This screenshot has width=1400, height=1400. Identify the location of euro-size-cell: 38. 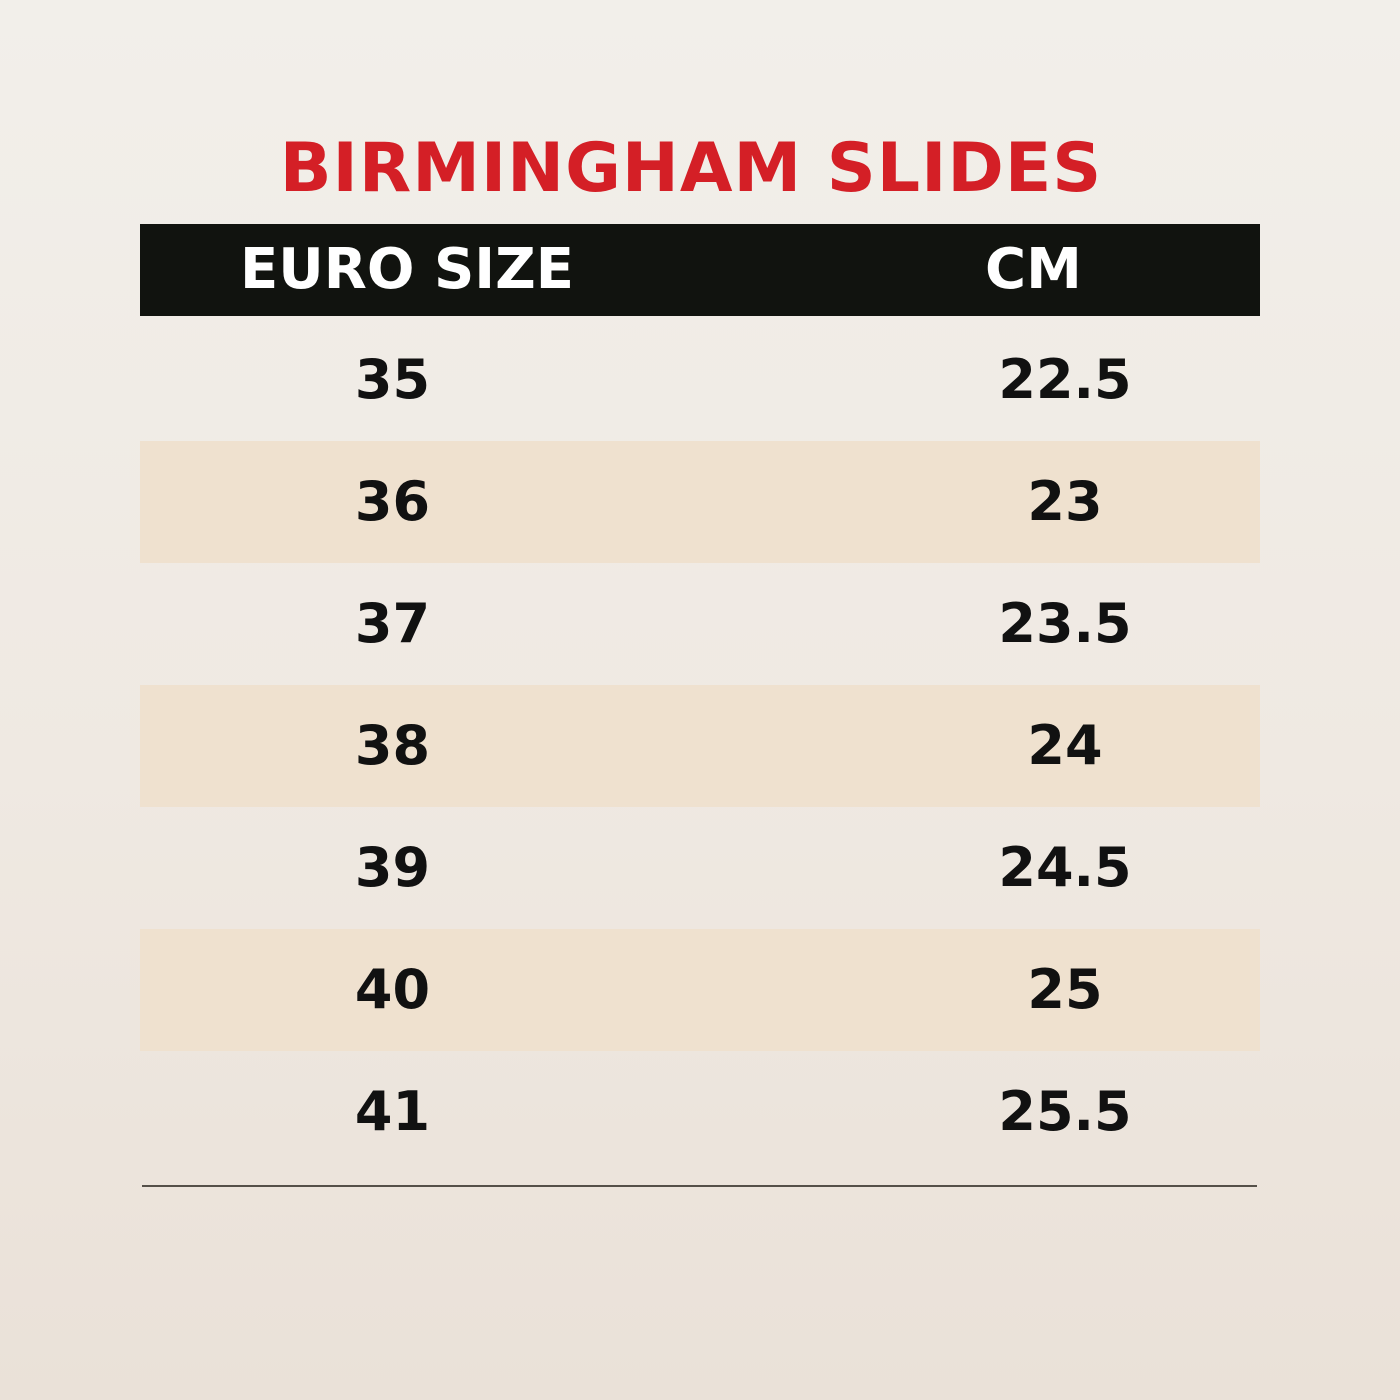
(392, 745).